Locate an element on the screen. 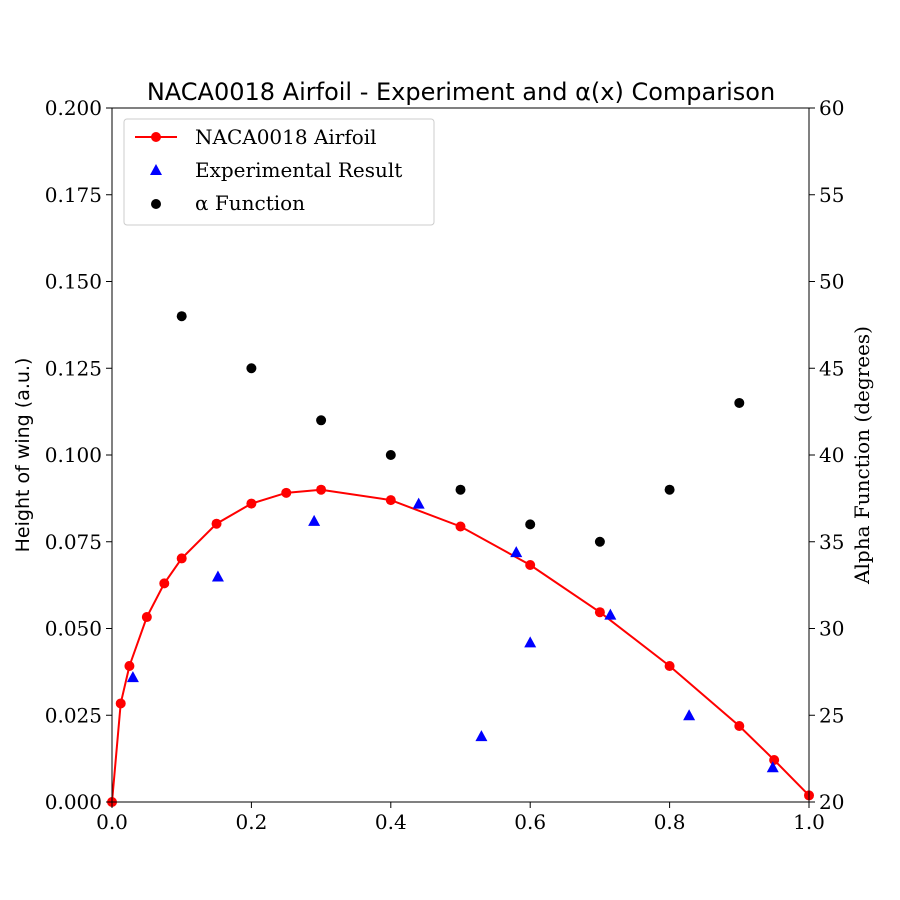  y-tick-label-right: 55 is located at coordinates (831, 195).